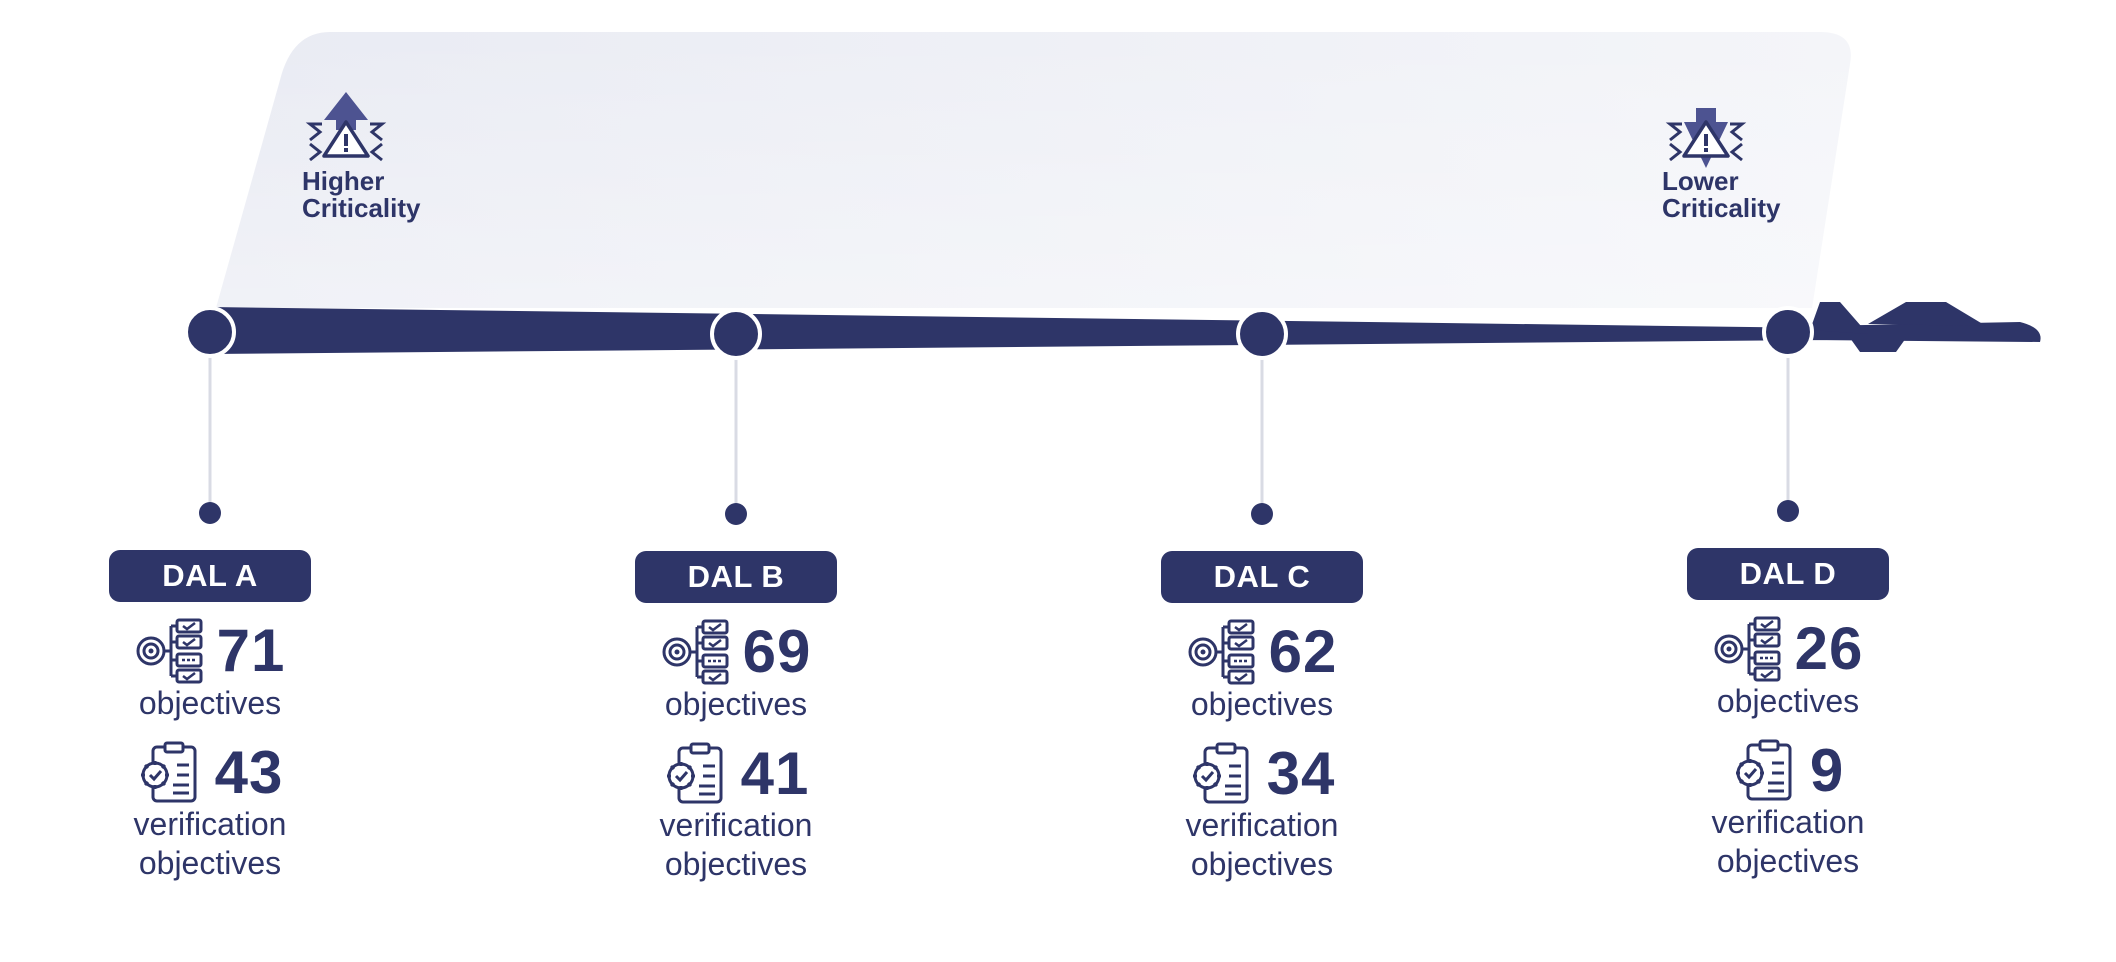 The width and height of the screenshot is (2116, 962). I want to click on timeline-bar, so click(1019, 330).